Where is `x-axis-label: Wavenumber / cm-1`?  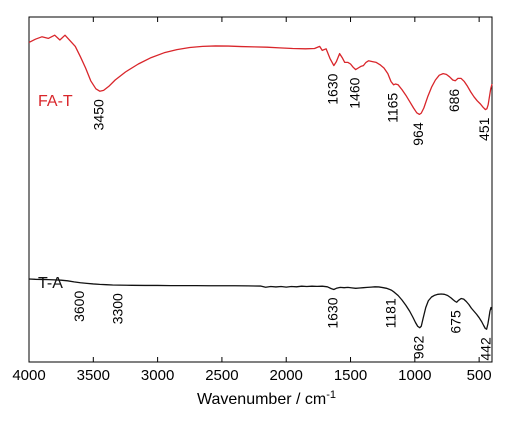 x-axis-label: Wavenumber / cm-1 is located at coordinates (266, 398).